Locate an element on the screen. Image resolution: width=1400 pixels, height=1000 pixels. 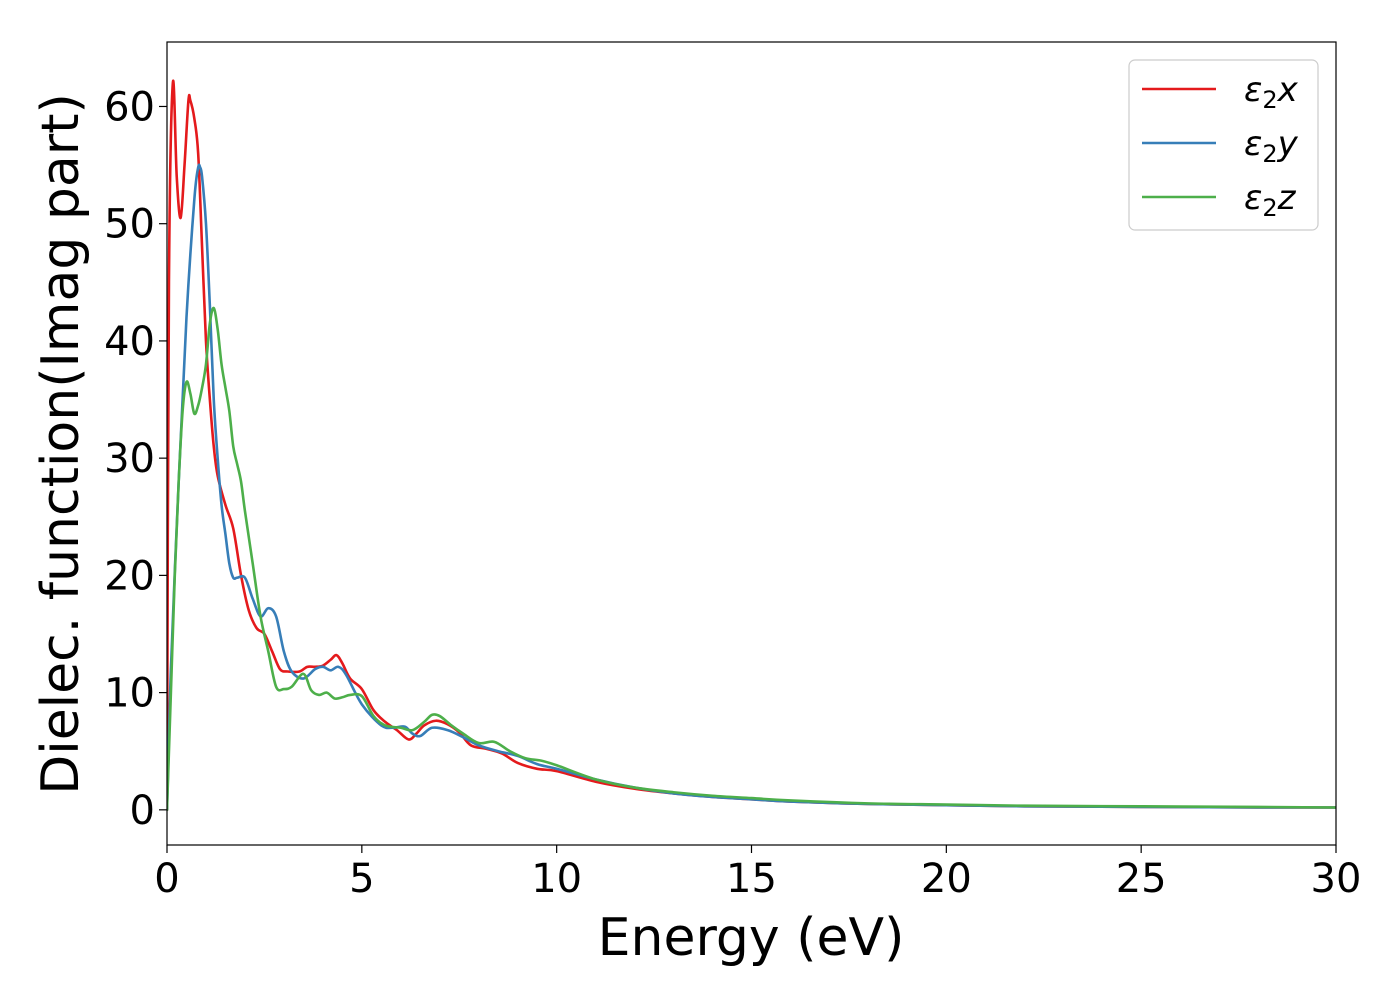
y-tick-label: 20 is located at coordinates (129, 576).